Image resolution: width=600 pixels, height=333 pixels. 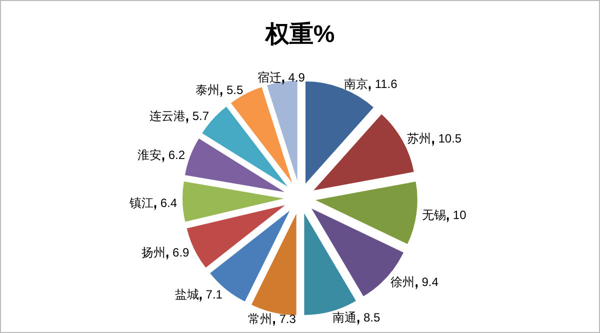 I want to click on data-label: 6.9, so click(x=181, y=252).